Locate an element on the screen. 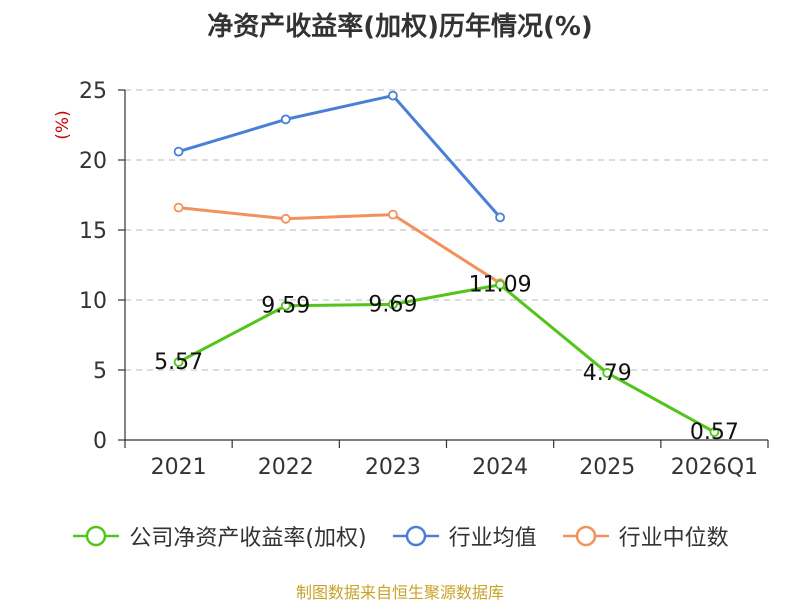  x-tick-label: 2024 is located at coordinates (500, 467).